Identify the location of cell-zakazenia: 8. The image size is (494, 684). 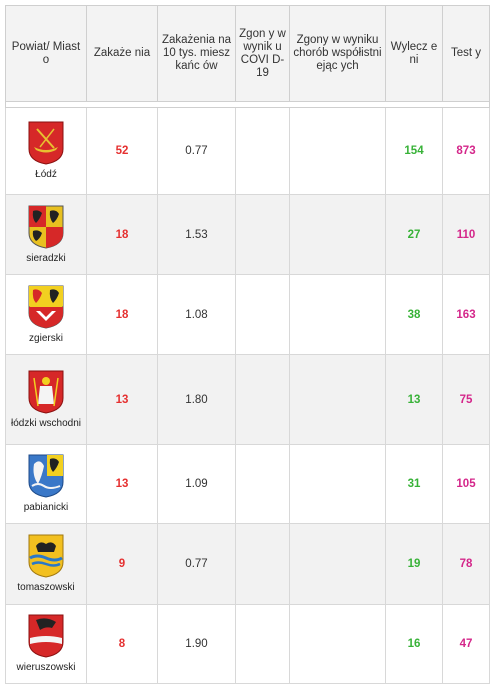
(122, 644).